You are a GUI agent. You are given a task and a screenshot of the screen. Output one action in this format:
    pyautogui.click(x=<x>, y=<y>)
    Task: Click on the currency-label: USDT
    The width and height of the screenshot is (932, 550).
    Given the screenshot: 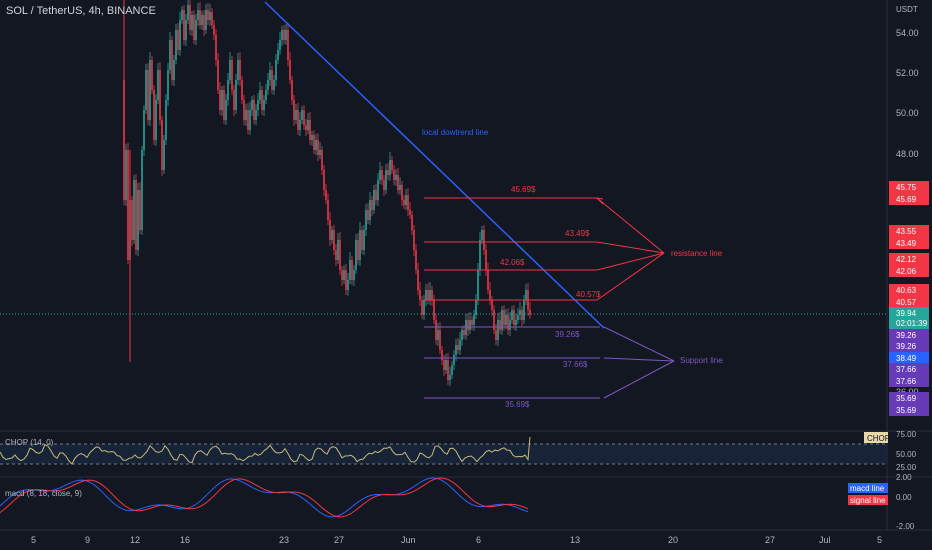 What is the action you would take?
    pyautogui.click(x=907, y=9)
    